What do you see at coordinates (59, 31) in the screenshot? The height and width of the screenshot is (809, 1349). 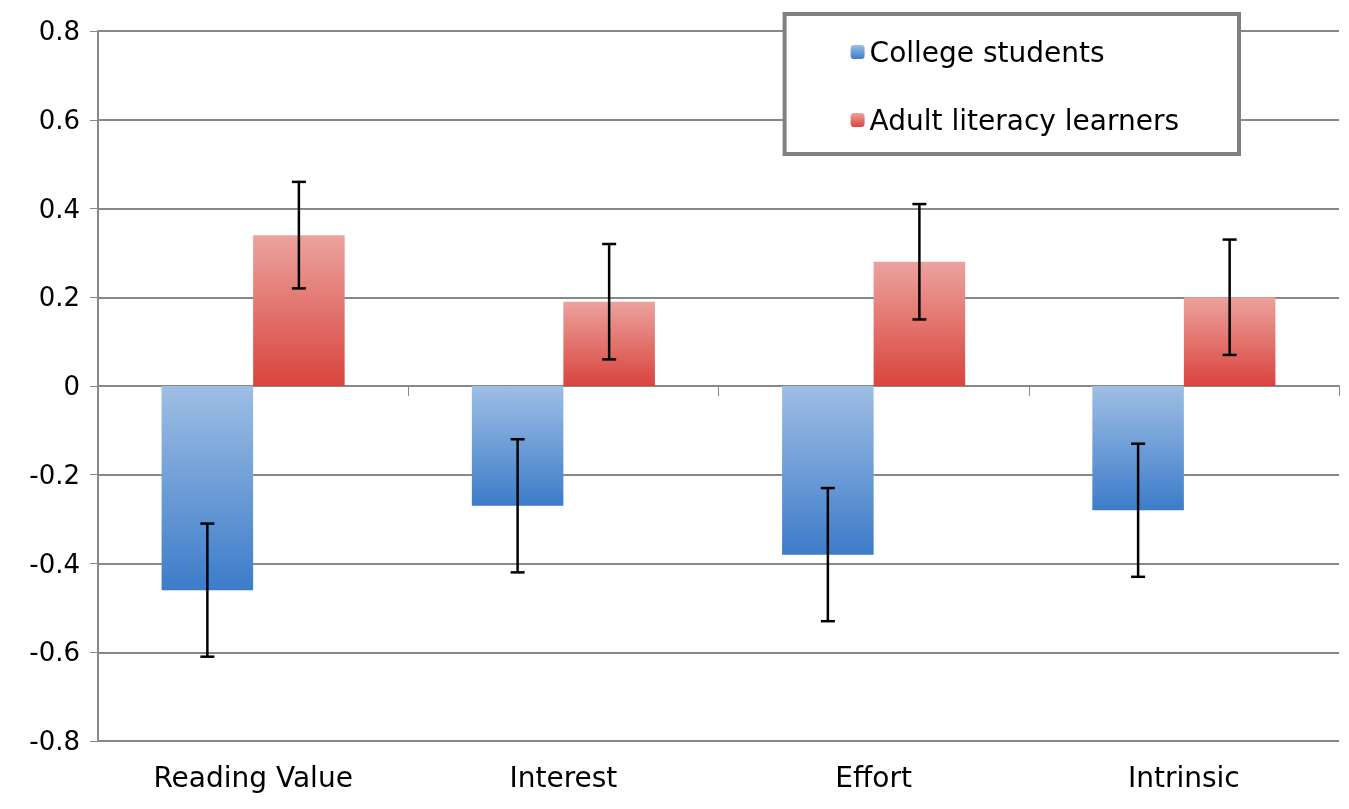 I see `y-tick-label: 0.8` at bounding box center [59, 31].